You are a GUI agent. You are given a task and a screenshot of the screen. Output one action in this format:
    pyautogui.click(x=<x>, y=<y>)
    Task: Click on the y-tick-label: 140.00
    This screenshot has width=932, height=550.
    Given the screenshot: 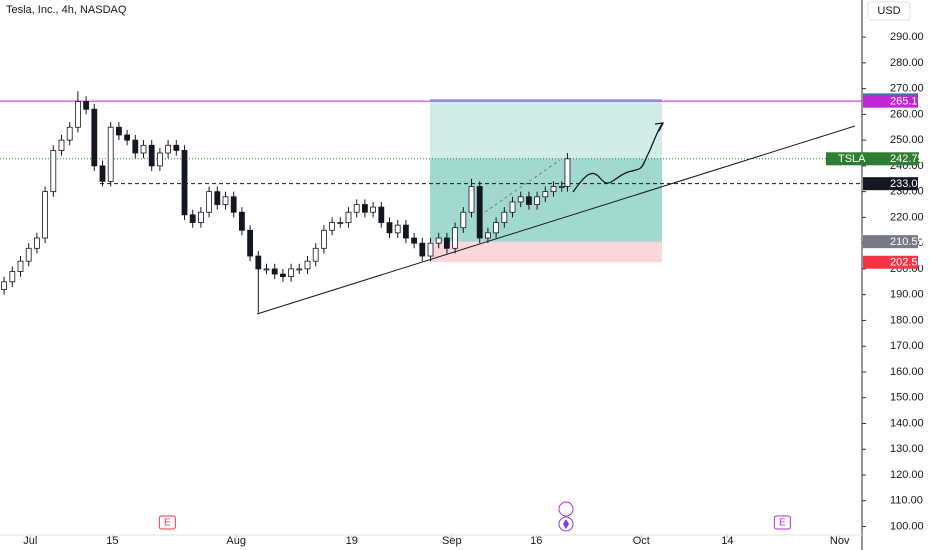 What is the action you would take?
    pyautogui.click(x=907, y=423)
    